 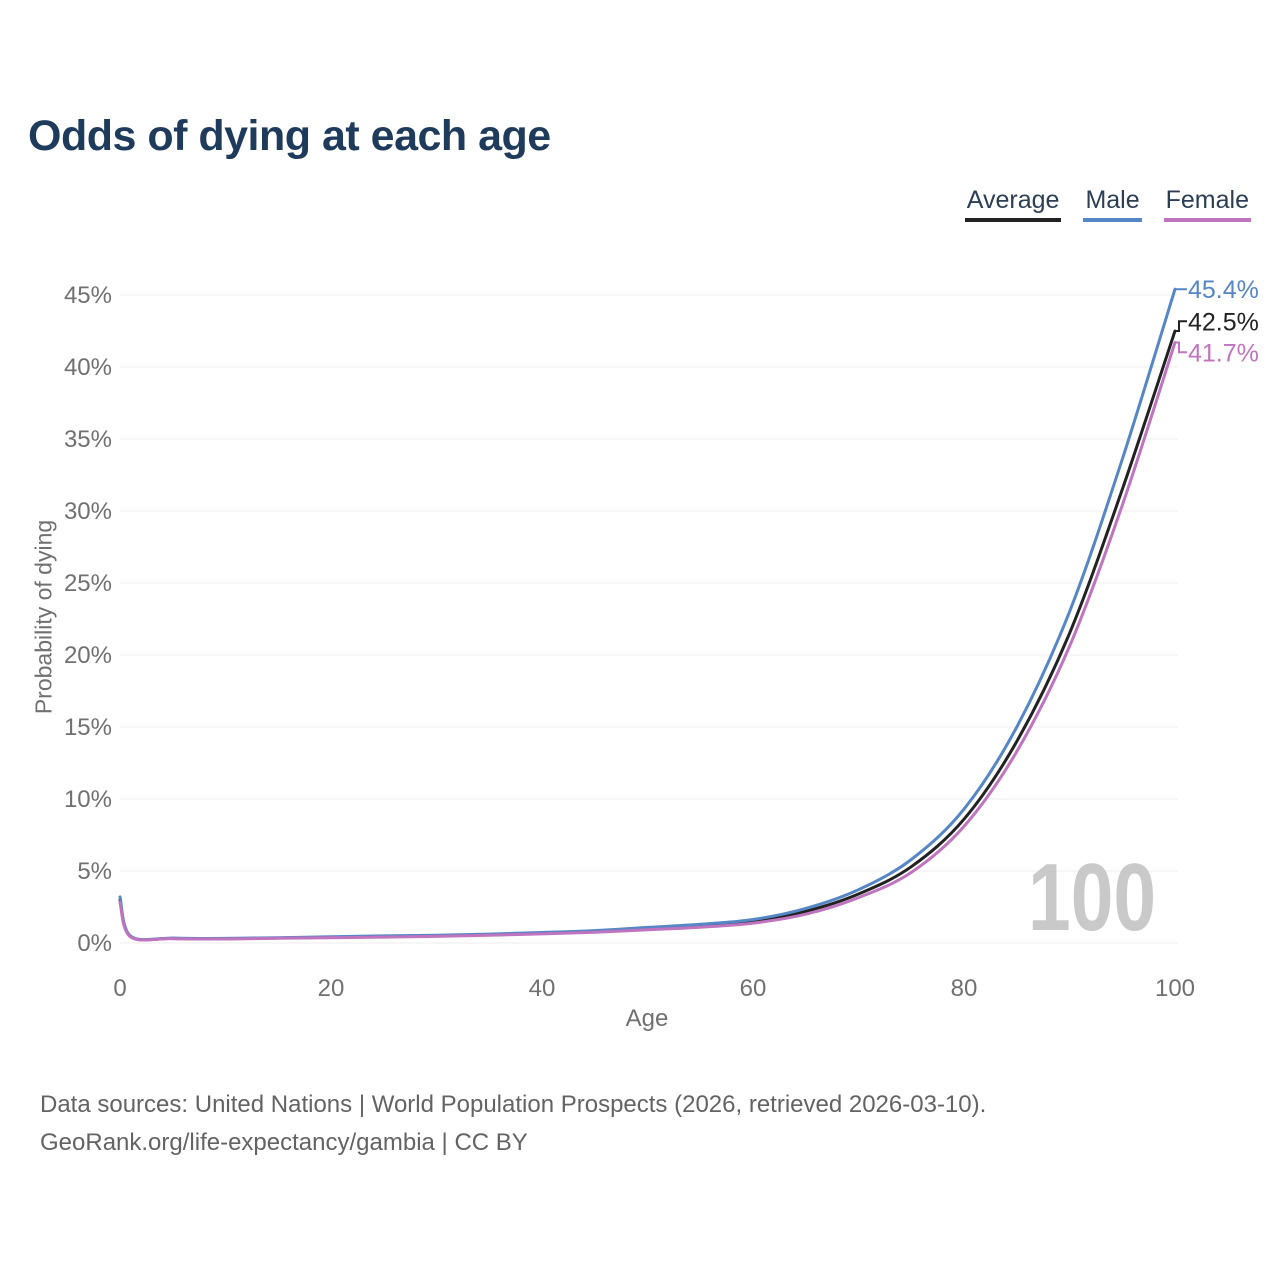 What do you see at coordinates (88, 367) in the screenshot?
I see `y-tick-label: 40%` at bounding box center [88, 367].